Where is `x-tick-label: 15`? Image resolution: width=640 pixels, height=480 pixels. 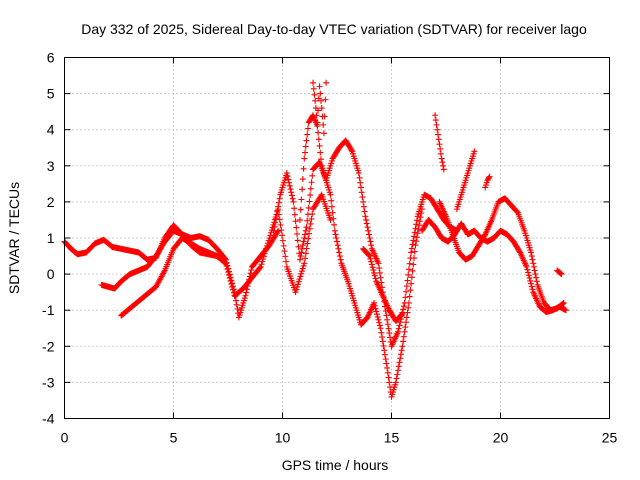 x-tick-label: 15 is located at coordinates (392, 438).